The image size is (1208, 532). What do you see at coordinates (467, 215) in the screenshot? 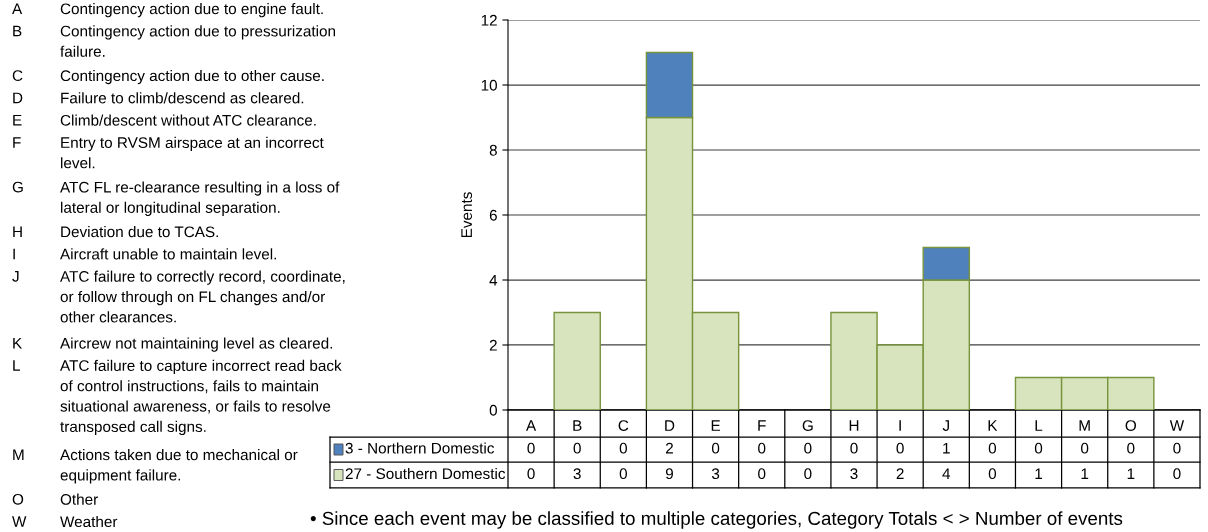
I see `y-axis-title: Events` at bounding box center [467, 215].